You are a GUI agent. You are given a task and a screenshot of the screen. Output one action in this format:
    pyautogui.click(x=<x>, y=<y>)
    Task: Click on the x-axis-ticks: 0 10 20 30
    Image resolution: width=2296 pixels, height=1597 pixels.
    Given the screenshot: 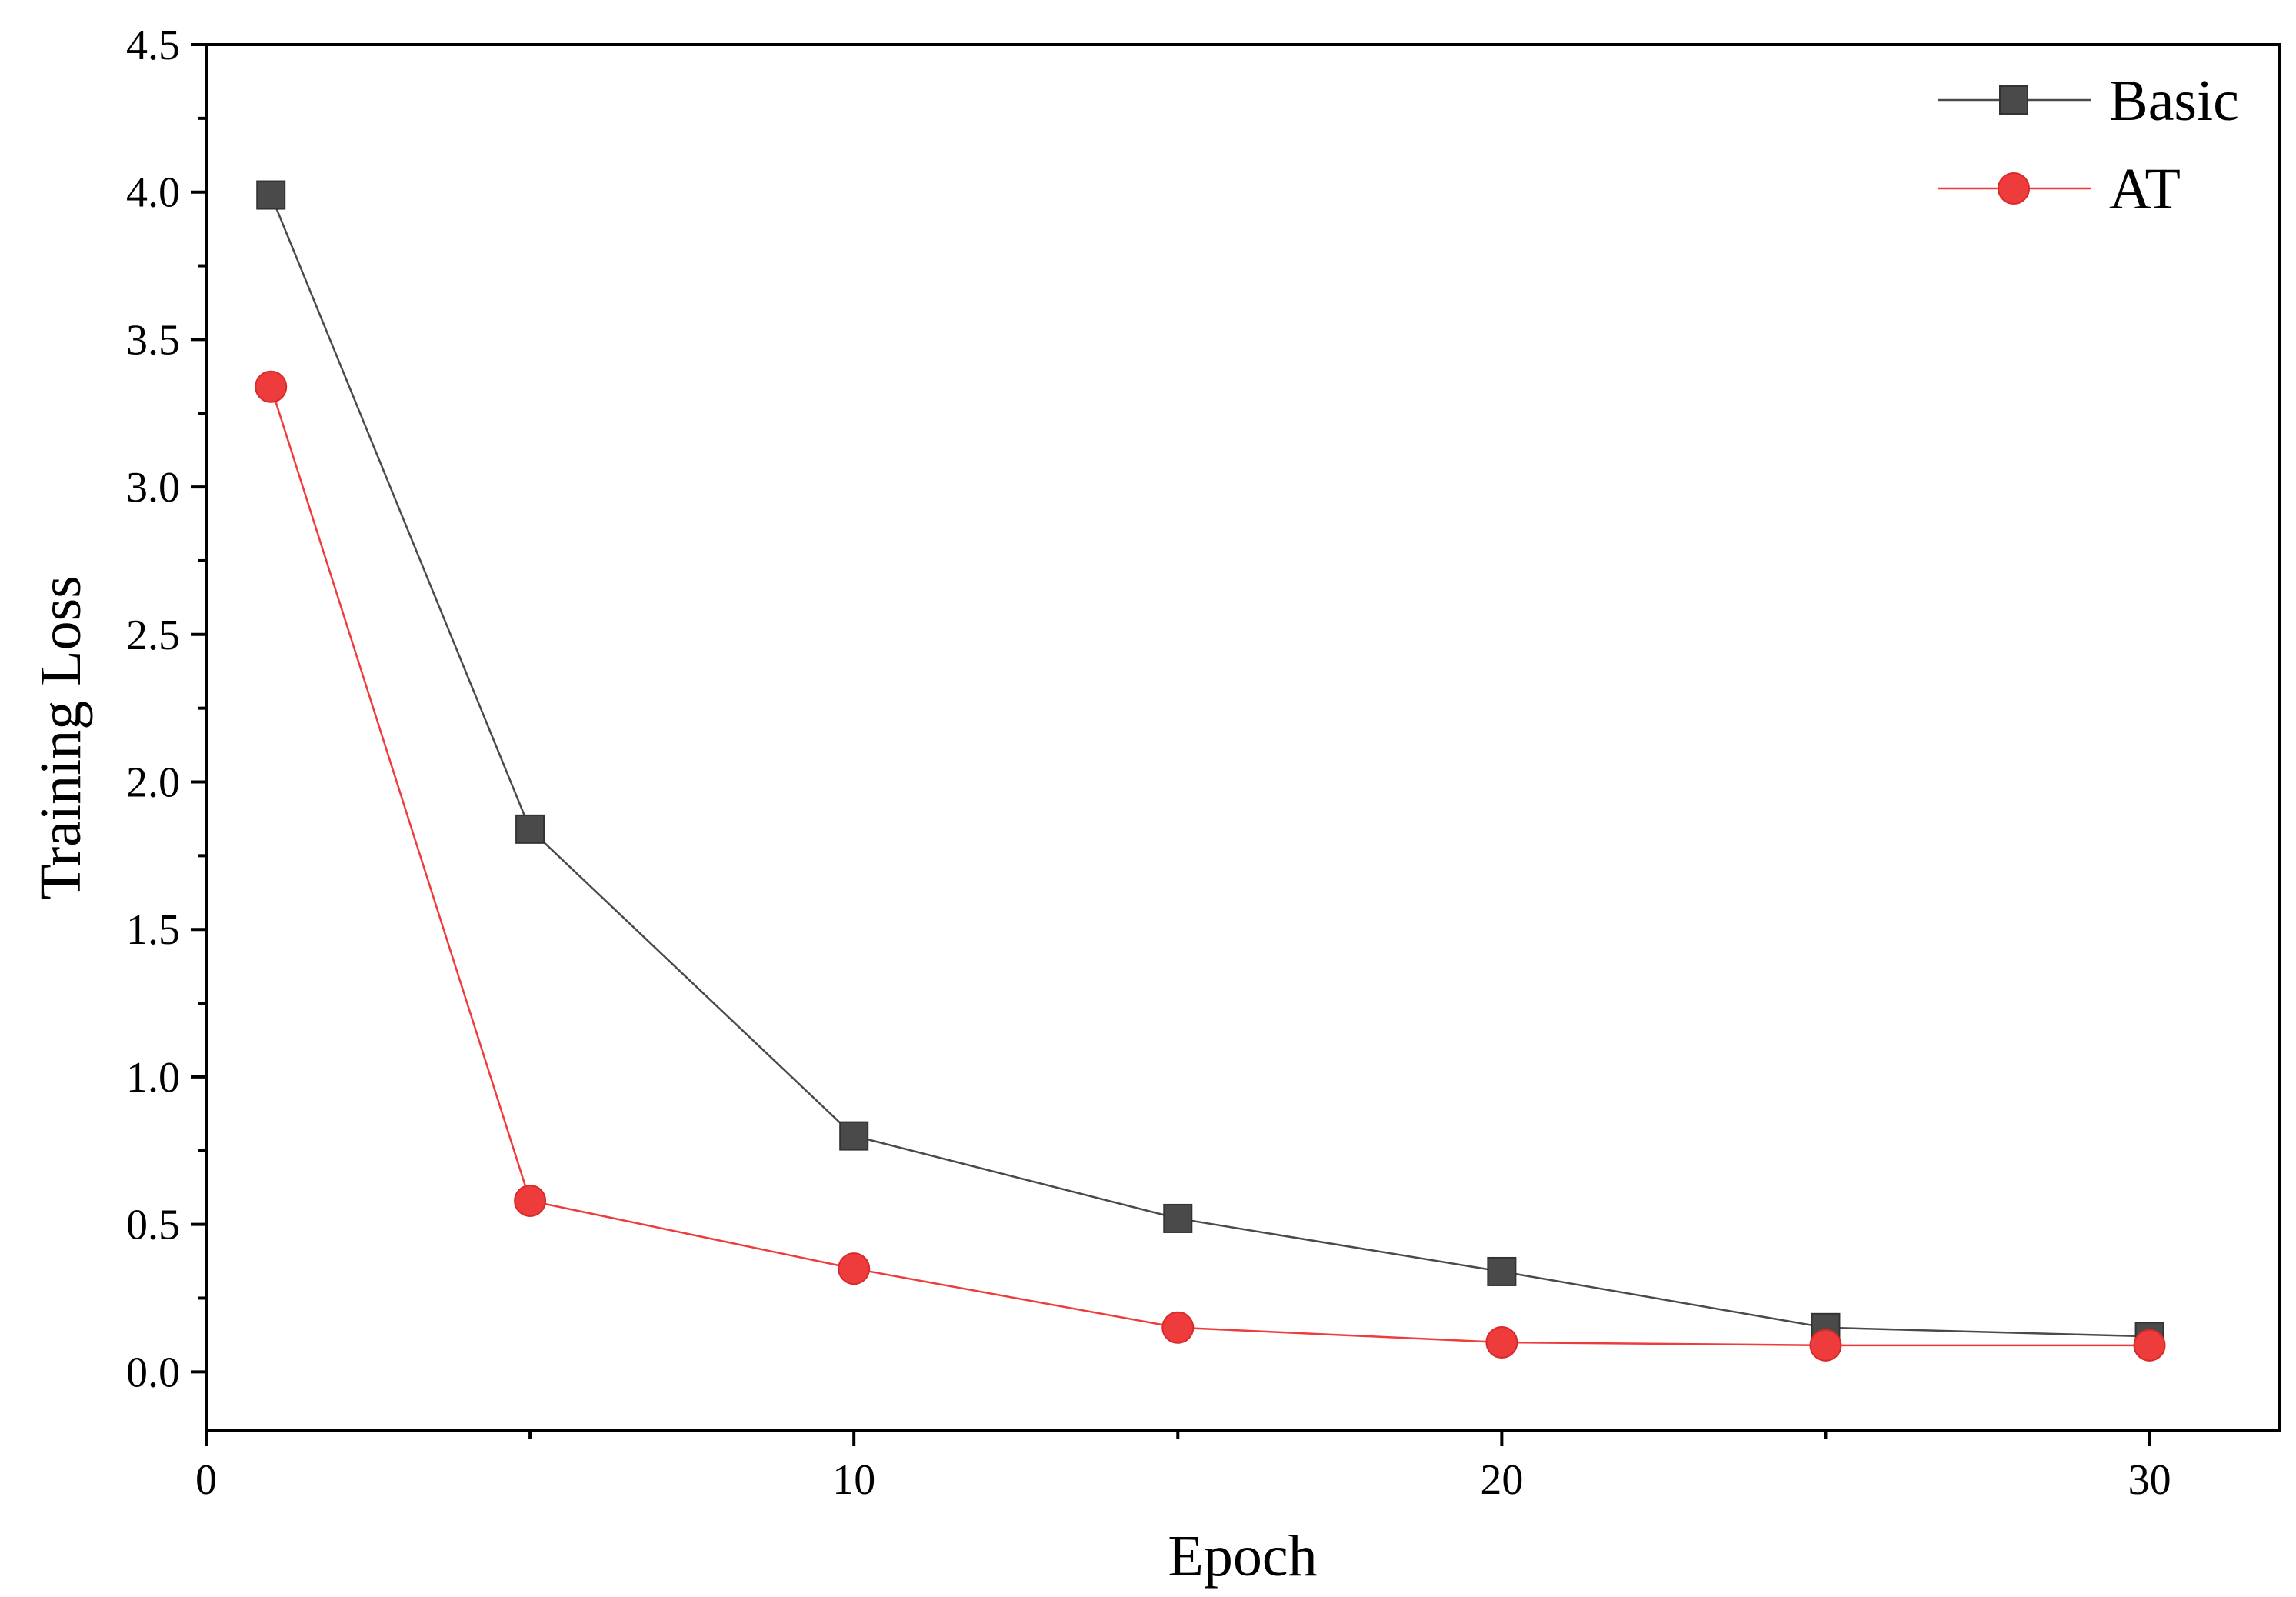 What is the action you would take?
    pyautogui.click(x=1183, y=1467)
    